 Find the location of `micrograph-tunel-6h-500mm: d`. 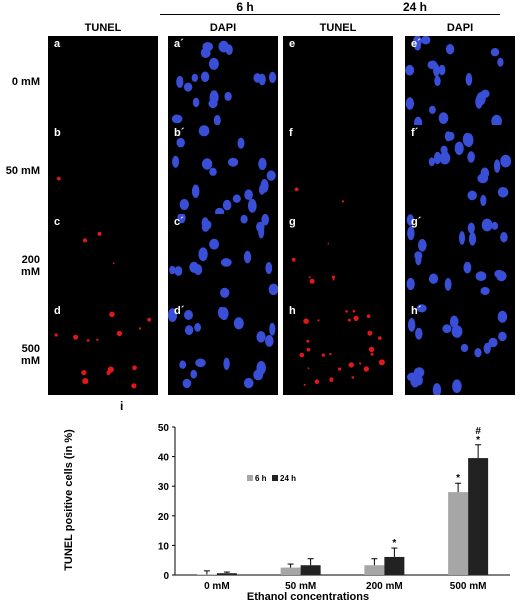

micrograph-tunel-6h-500mm: d is located at coordinates (103, 349).